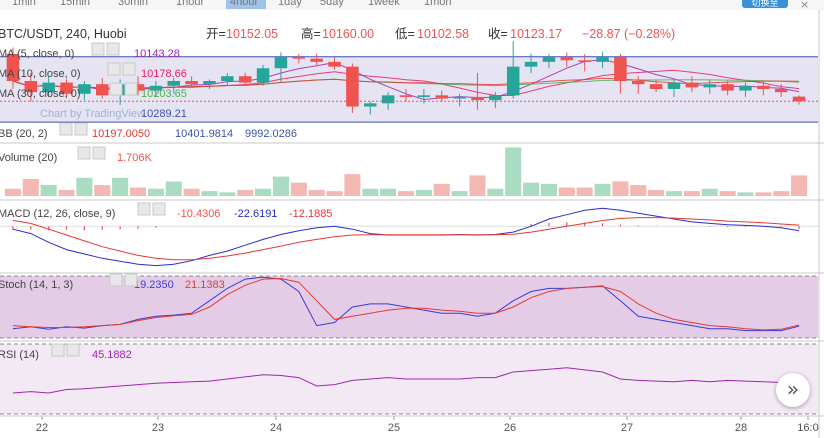 Image resolution: width=824 pixels, height=438 pixels. What do you see at coordinates (205, 285) in the screenshot?
I see `stoch-d-value: 21.1383` at bounding box center [205, 285].